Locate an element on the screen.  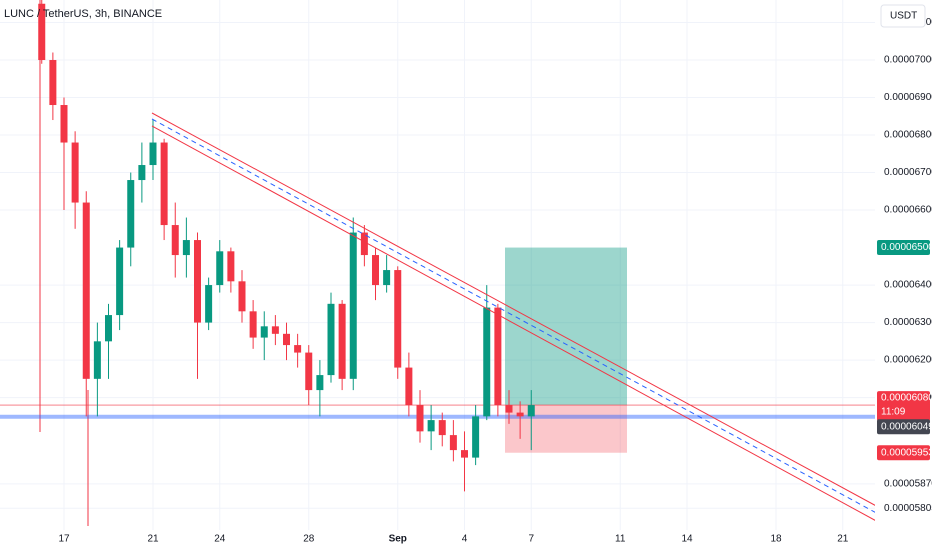
y-tick-label: 0.00006200 is located at coordinates (908, 360).